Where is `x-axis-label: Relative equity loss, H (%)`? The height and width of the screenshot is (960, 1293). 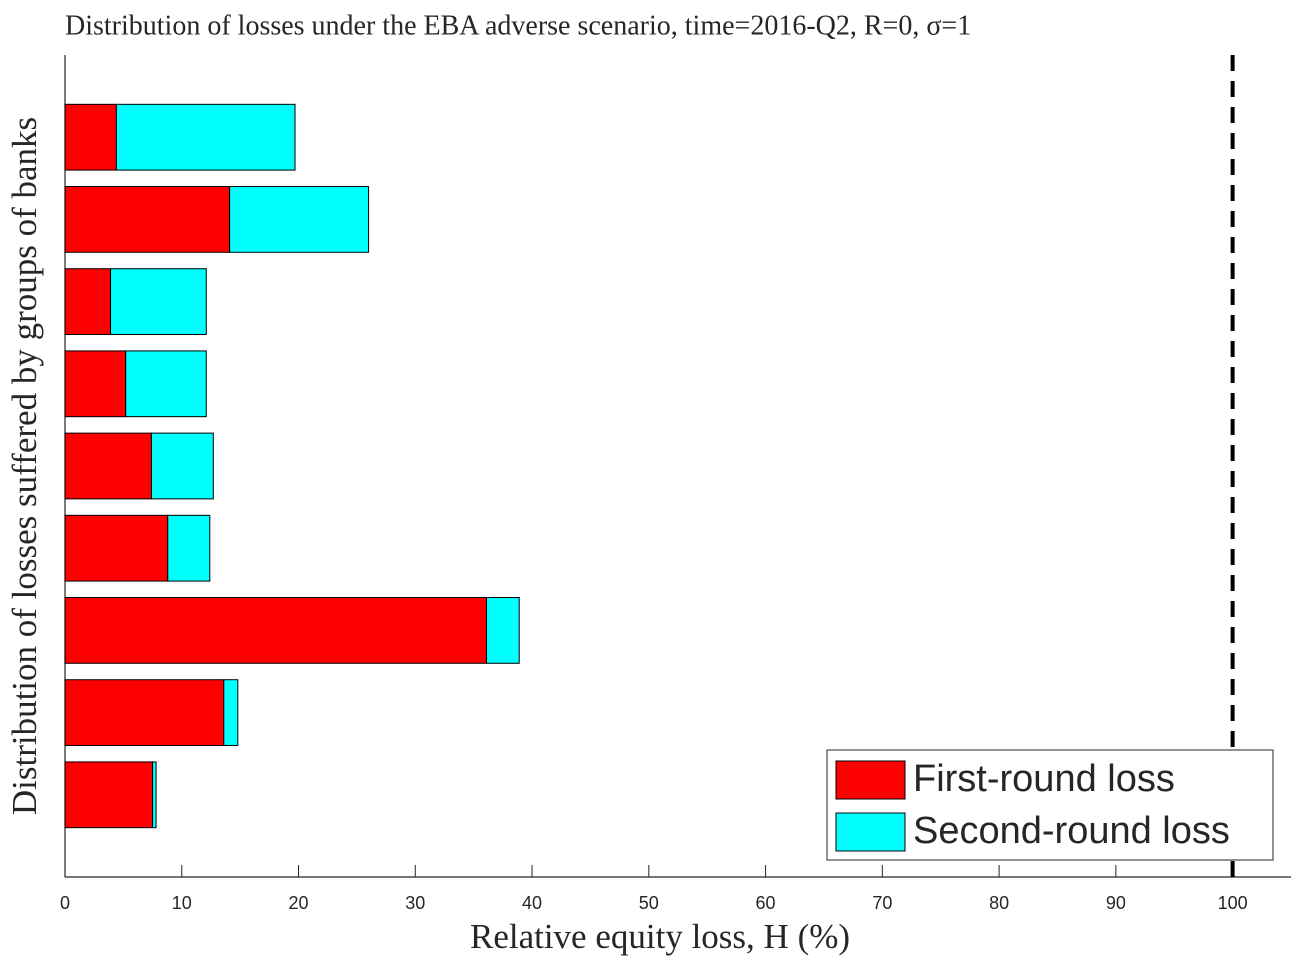 x-axis-label: Relative equity loss, H (%) is located at coordinates (660, 936).